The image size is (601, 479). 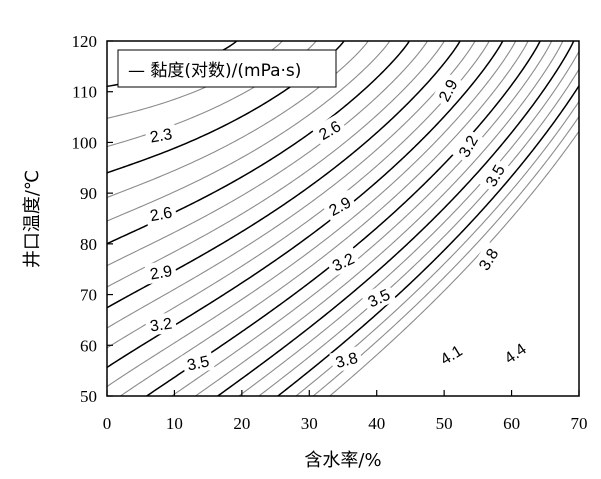 What do you see at coordinates (32, 219) in the screenshot?
I see `y-axis-label: 井口温度/℃` at bounding box center [32, 219].